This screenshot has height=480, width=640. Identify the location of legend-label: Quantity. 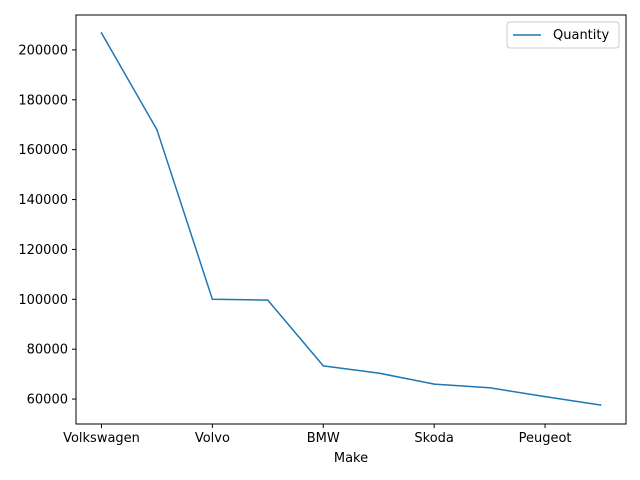
(581, 35).